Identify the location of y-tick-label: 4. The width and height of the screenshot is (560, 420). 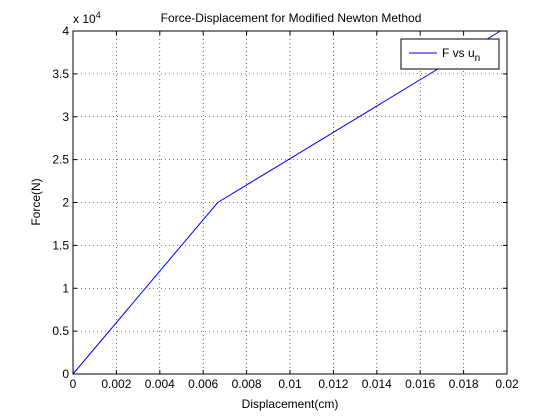
(65, 31).